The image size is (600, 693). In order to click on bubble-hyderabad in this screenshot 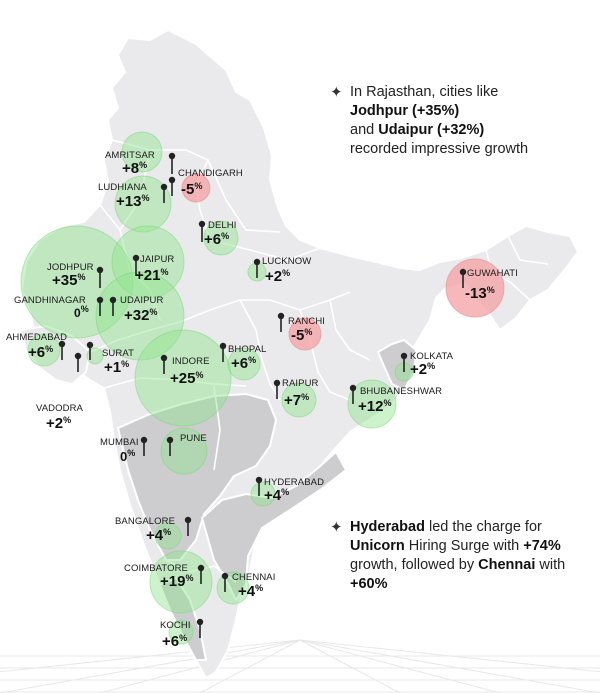, I will do `click(263, 494)`.